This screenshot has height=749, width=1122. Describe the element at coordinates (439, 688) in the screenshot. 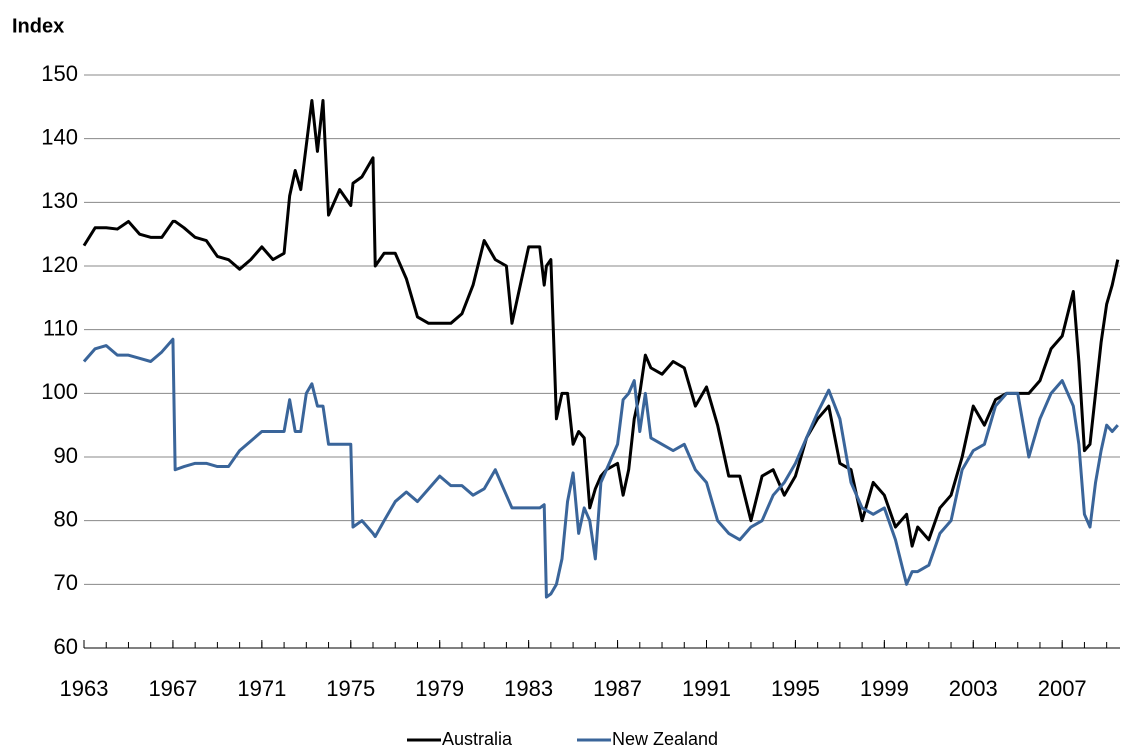

I see `x-tick-label: 1979` at that location.